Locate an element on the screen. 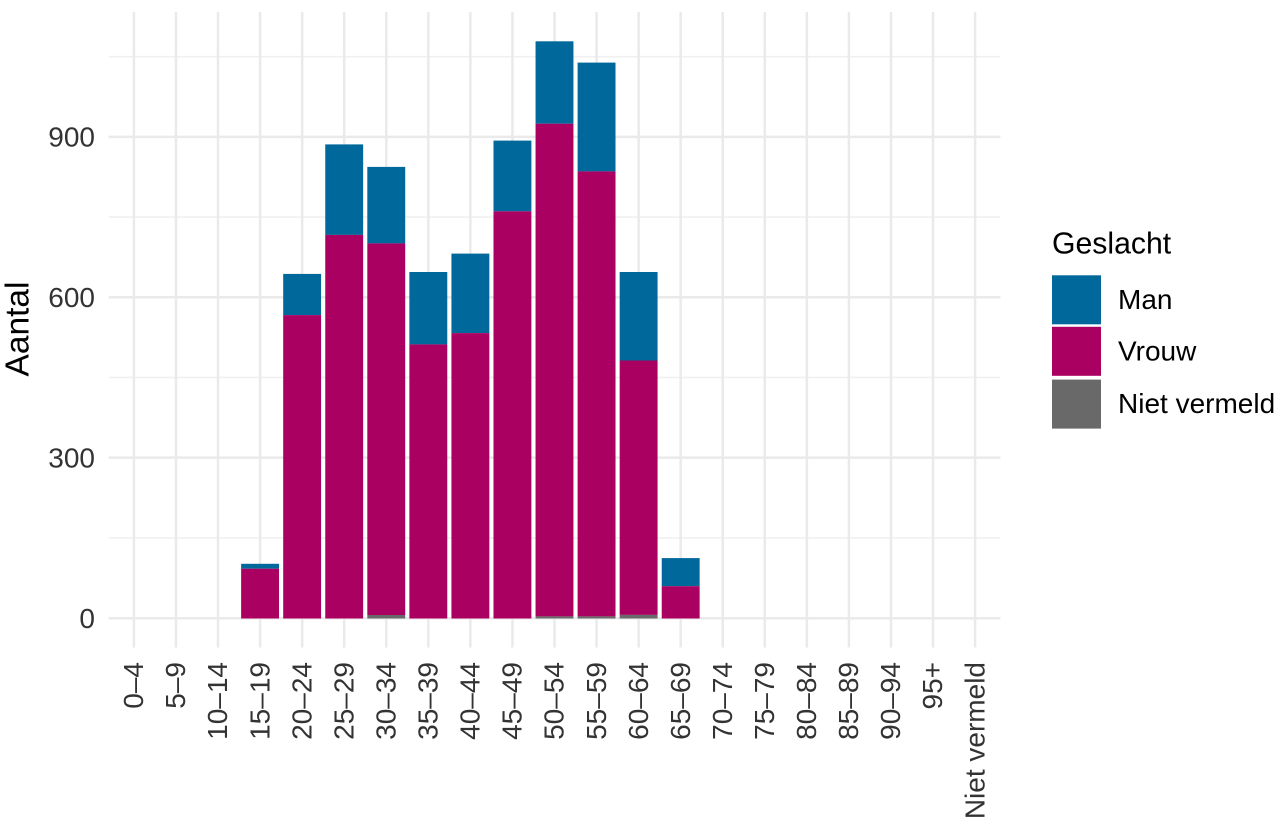 Image resolution: width=1280 pixels, height=832 pixels. svg-text: 300 is located at coordinates (71, 457).